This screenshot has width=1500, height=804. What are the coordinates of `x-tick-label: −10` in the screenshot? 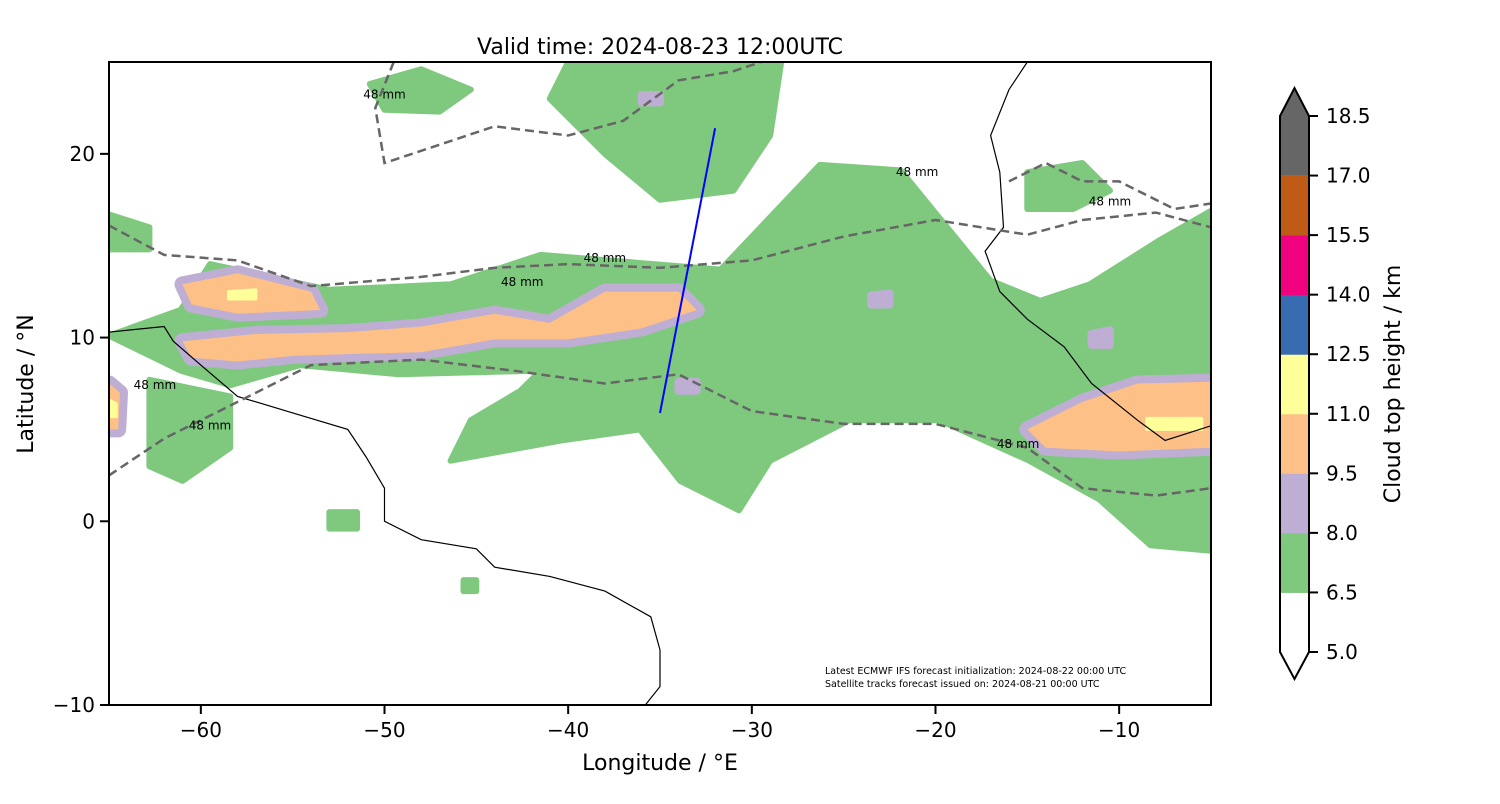 It's located at (1119, 730).